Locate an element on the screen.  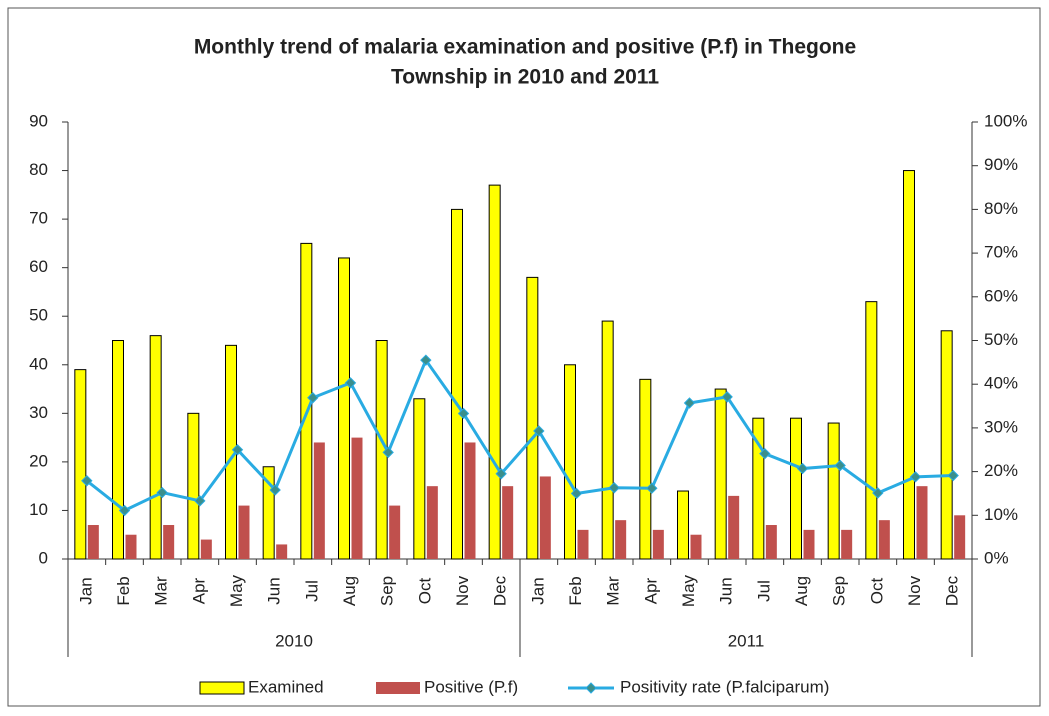
y-tick-label: 20 is located at coordinates (38, 460).